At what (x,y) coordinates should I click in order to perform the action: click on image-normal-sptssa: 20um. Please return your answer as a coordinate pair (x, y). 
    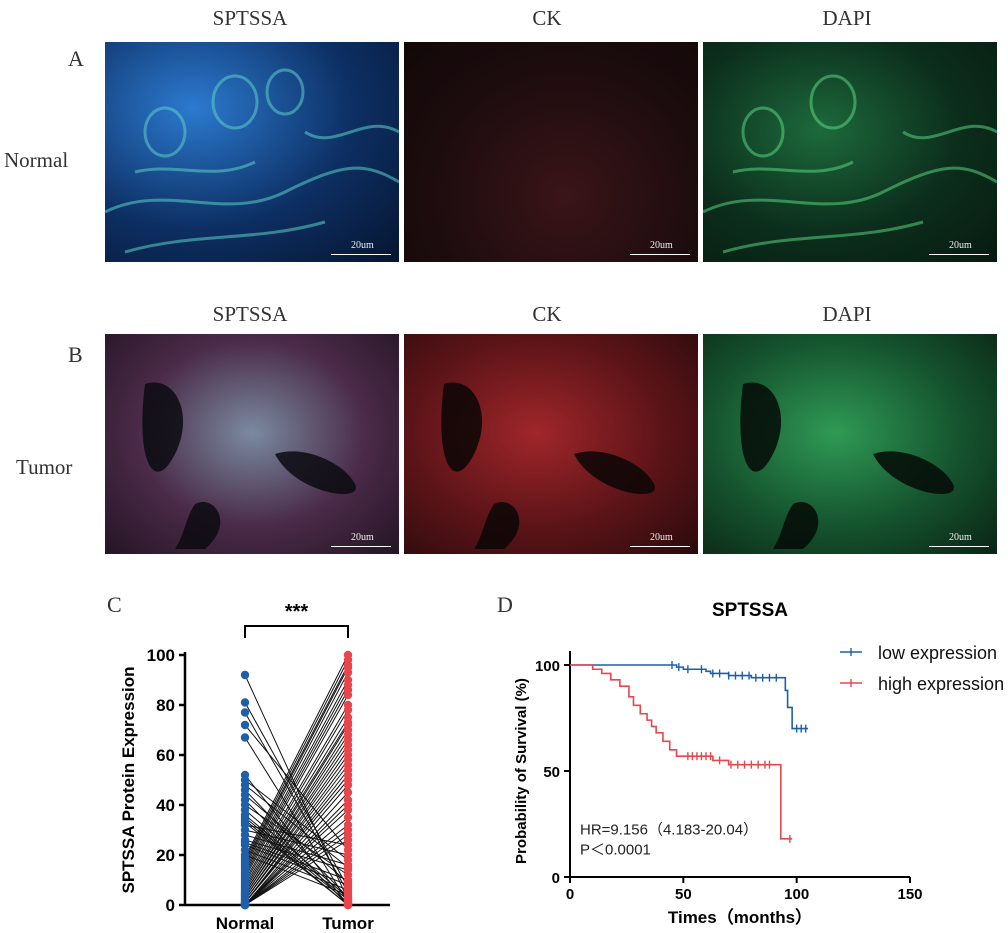
    Looking at the image, I should click on (252, 152).